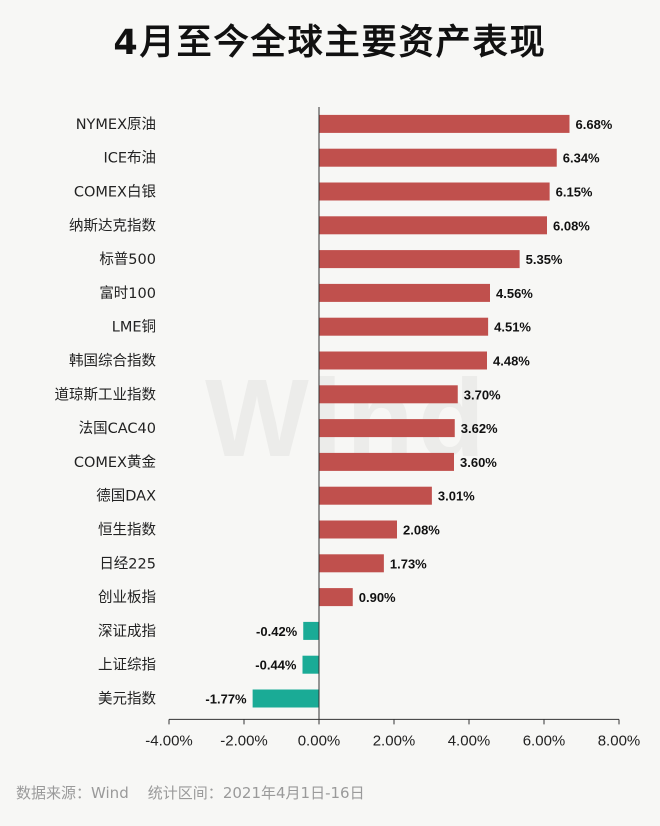  I want to click on data-label: 4.51%, so click(512, 327).